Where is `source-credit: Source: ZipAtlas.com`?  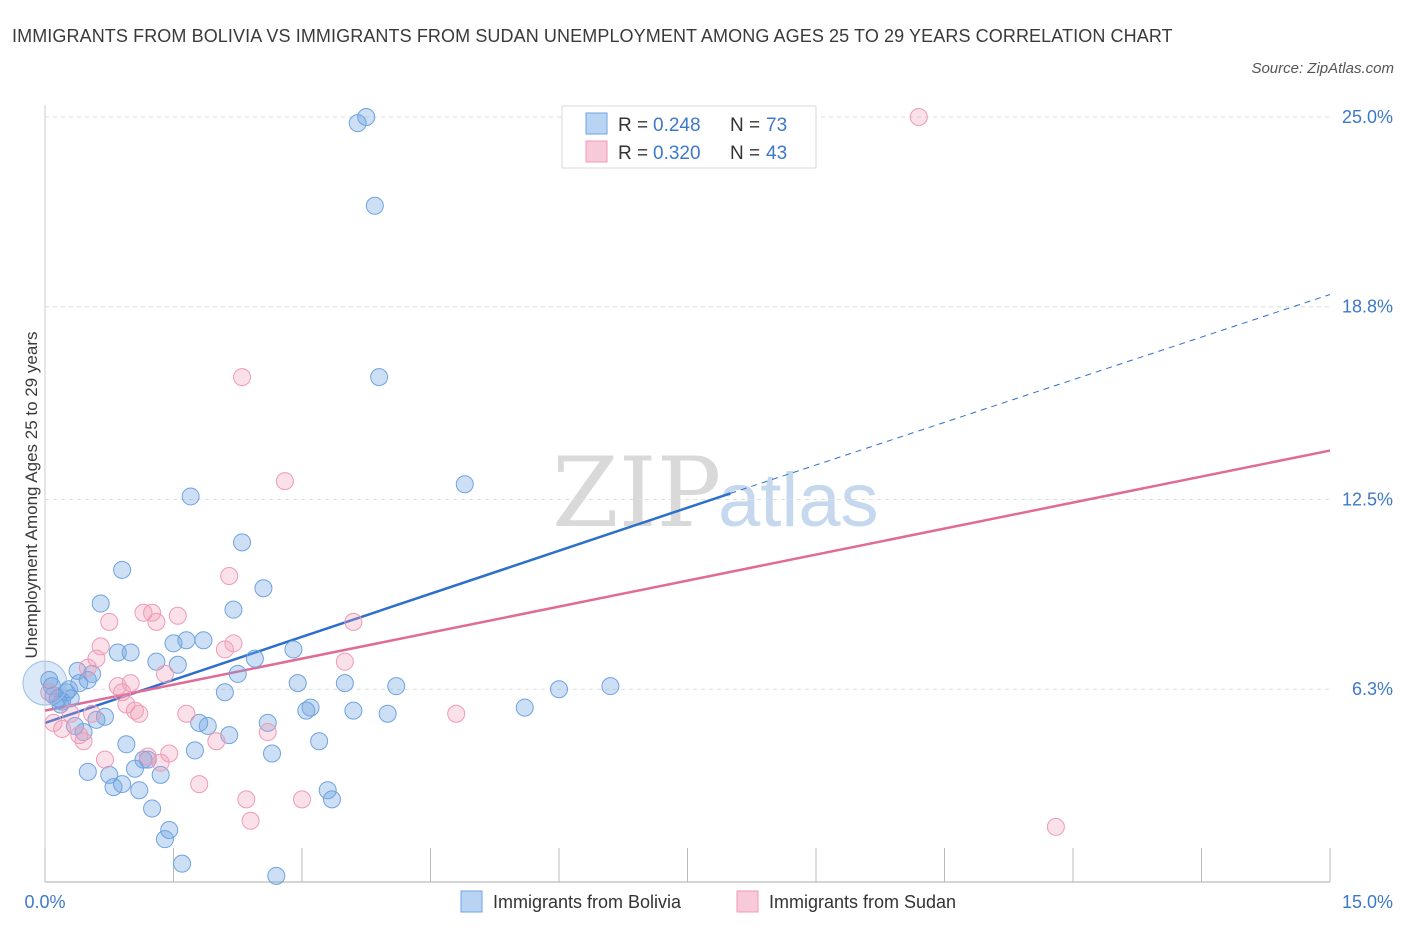 source-credit: Source: ZipAtlas.com is located at coordinates (1322, 68).